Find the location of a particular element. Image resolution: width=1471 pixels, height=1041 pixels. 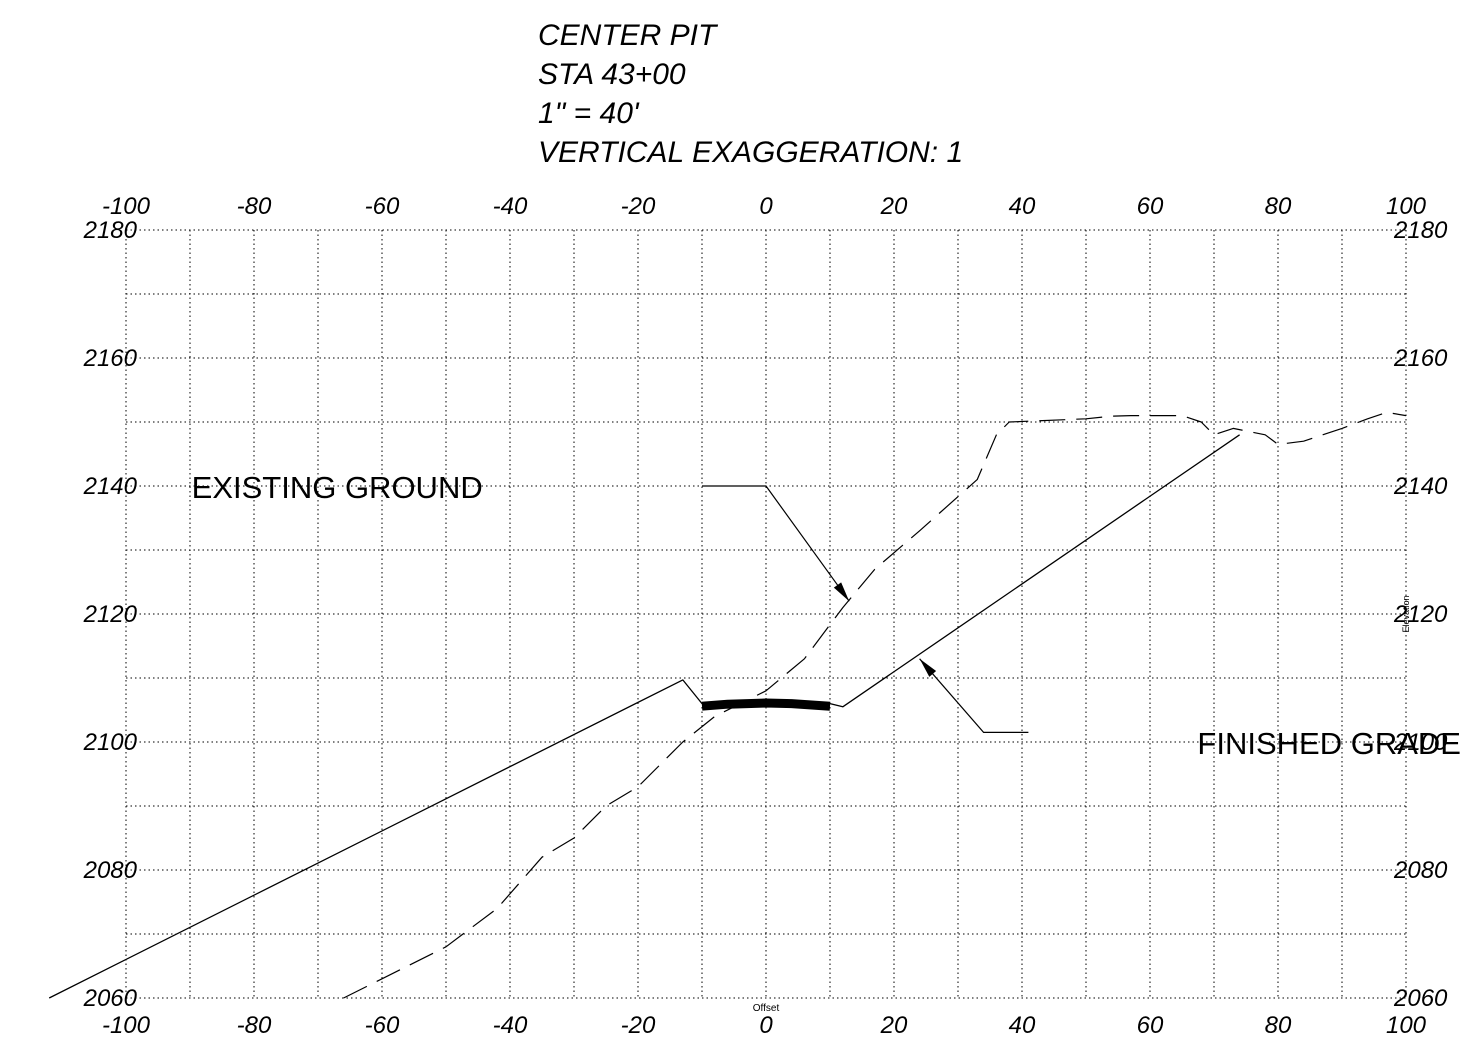

x-axis-label: Offset is located at coordinates (766, 1008).